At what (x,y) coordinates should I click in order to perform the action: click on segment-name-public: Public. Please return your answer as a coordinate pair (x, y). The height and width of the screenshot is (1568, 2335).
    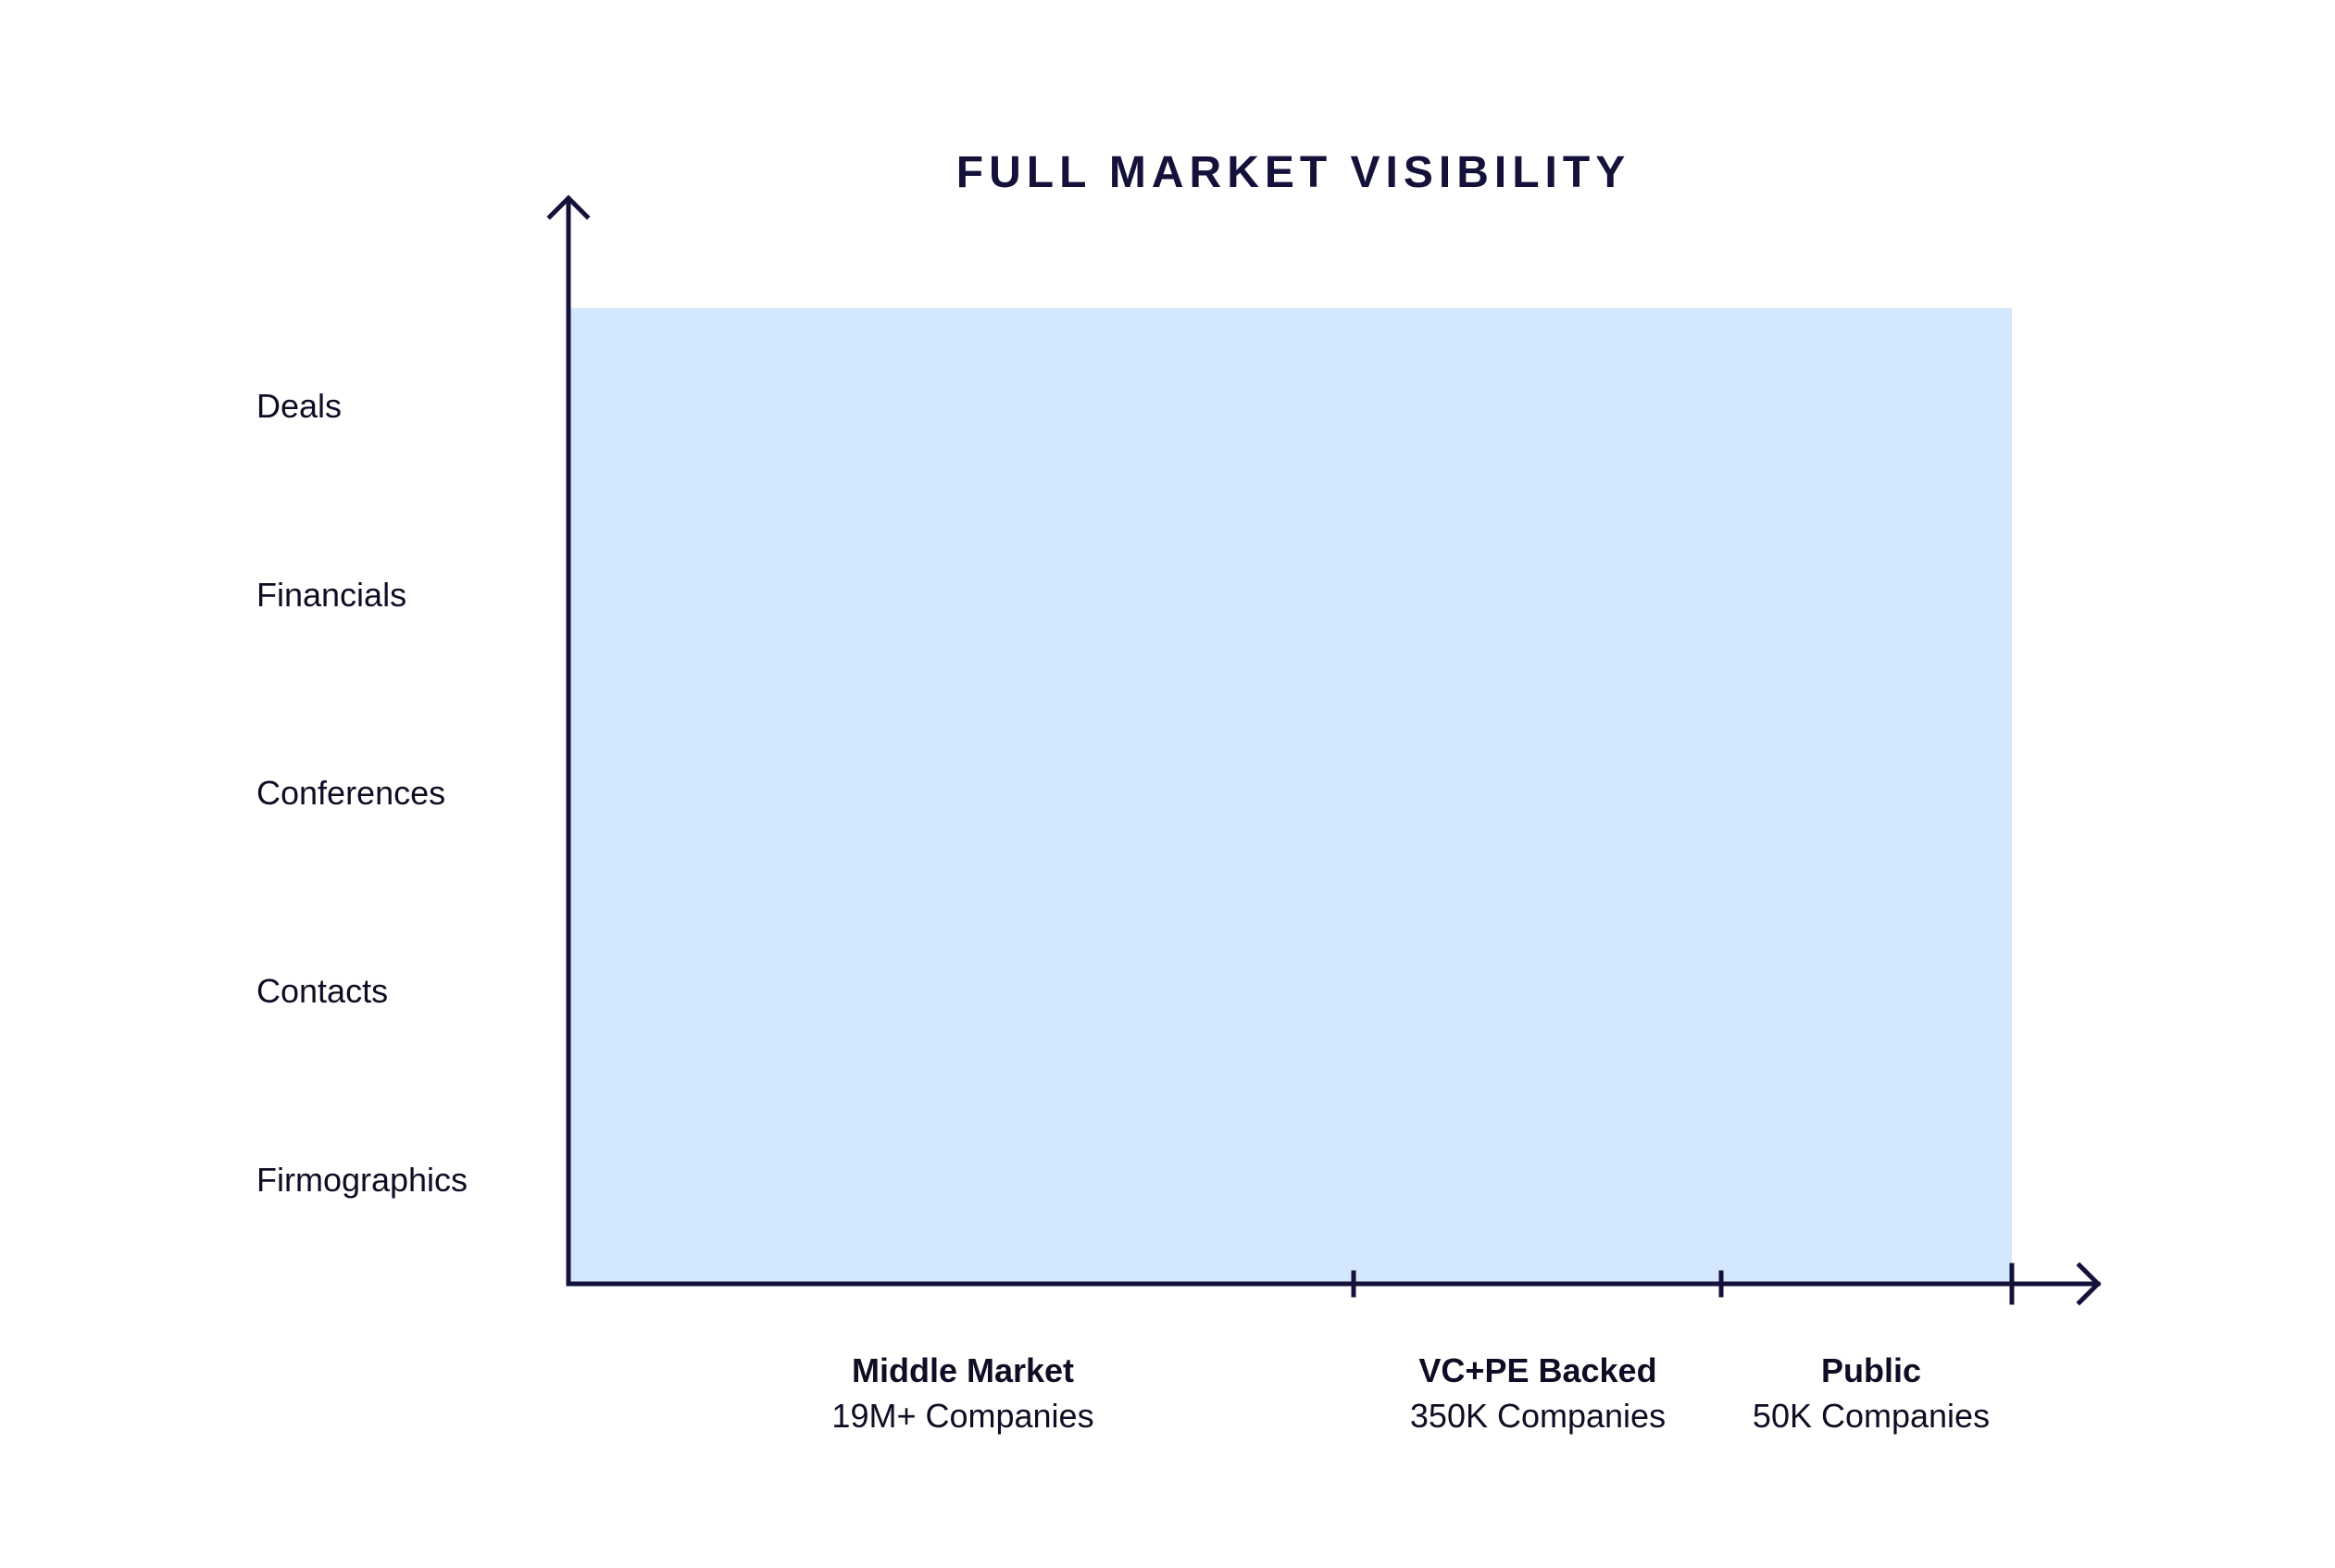
    Looking at the image, I should click on (1871, 1370).